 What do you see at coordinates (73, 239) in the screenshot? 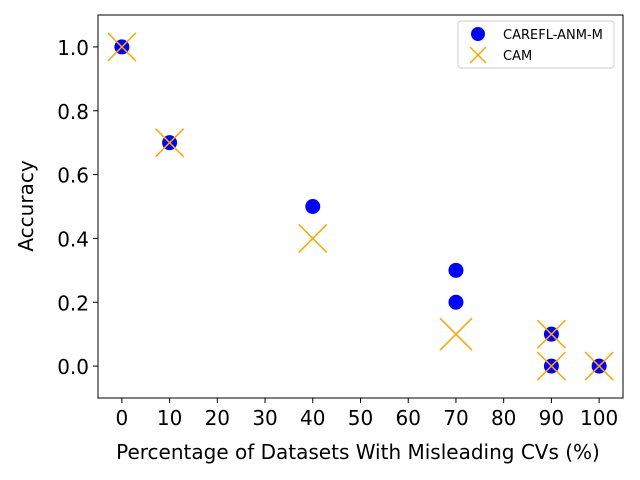
I see `y-tick-label: 0.4` at bounding box center [73, 239].